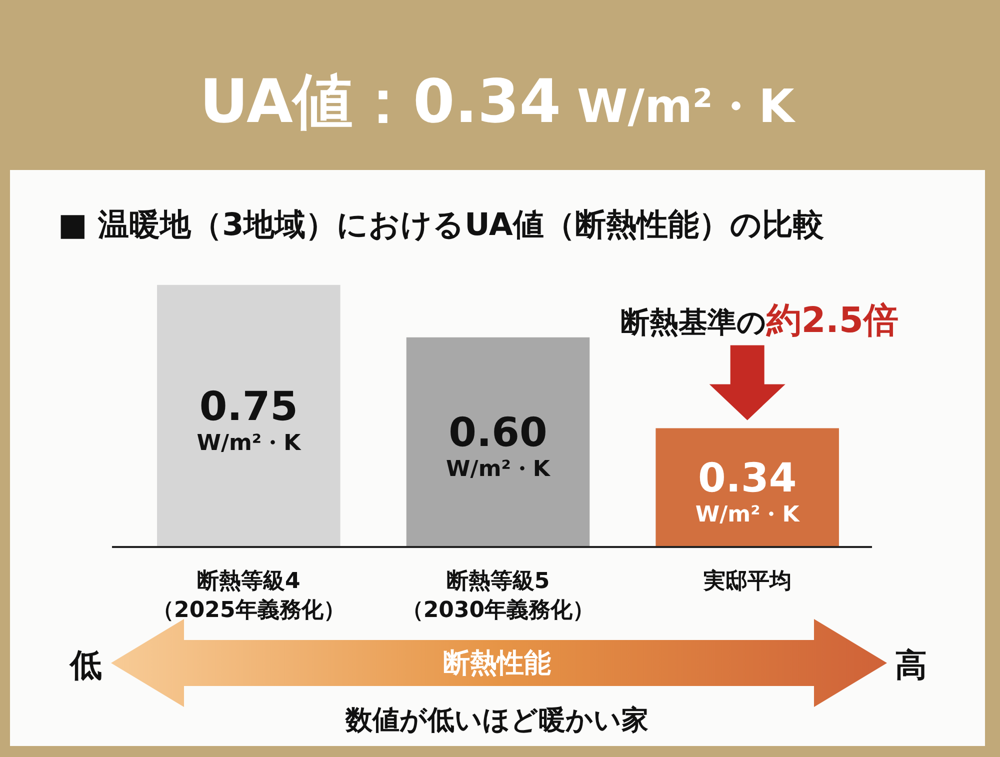  Describe the element at coordinates (497, 663) in the screenshot. I see `annotation: 断熱性能` at that location.